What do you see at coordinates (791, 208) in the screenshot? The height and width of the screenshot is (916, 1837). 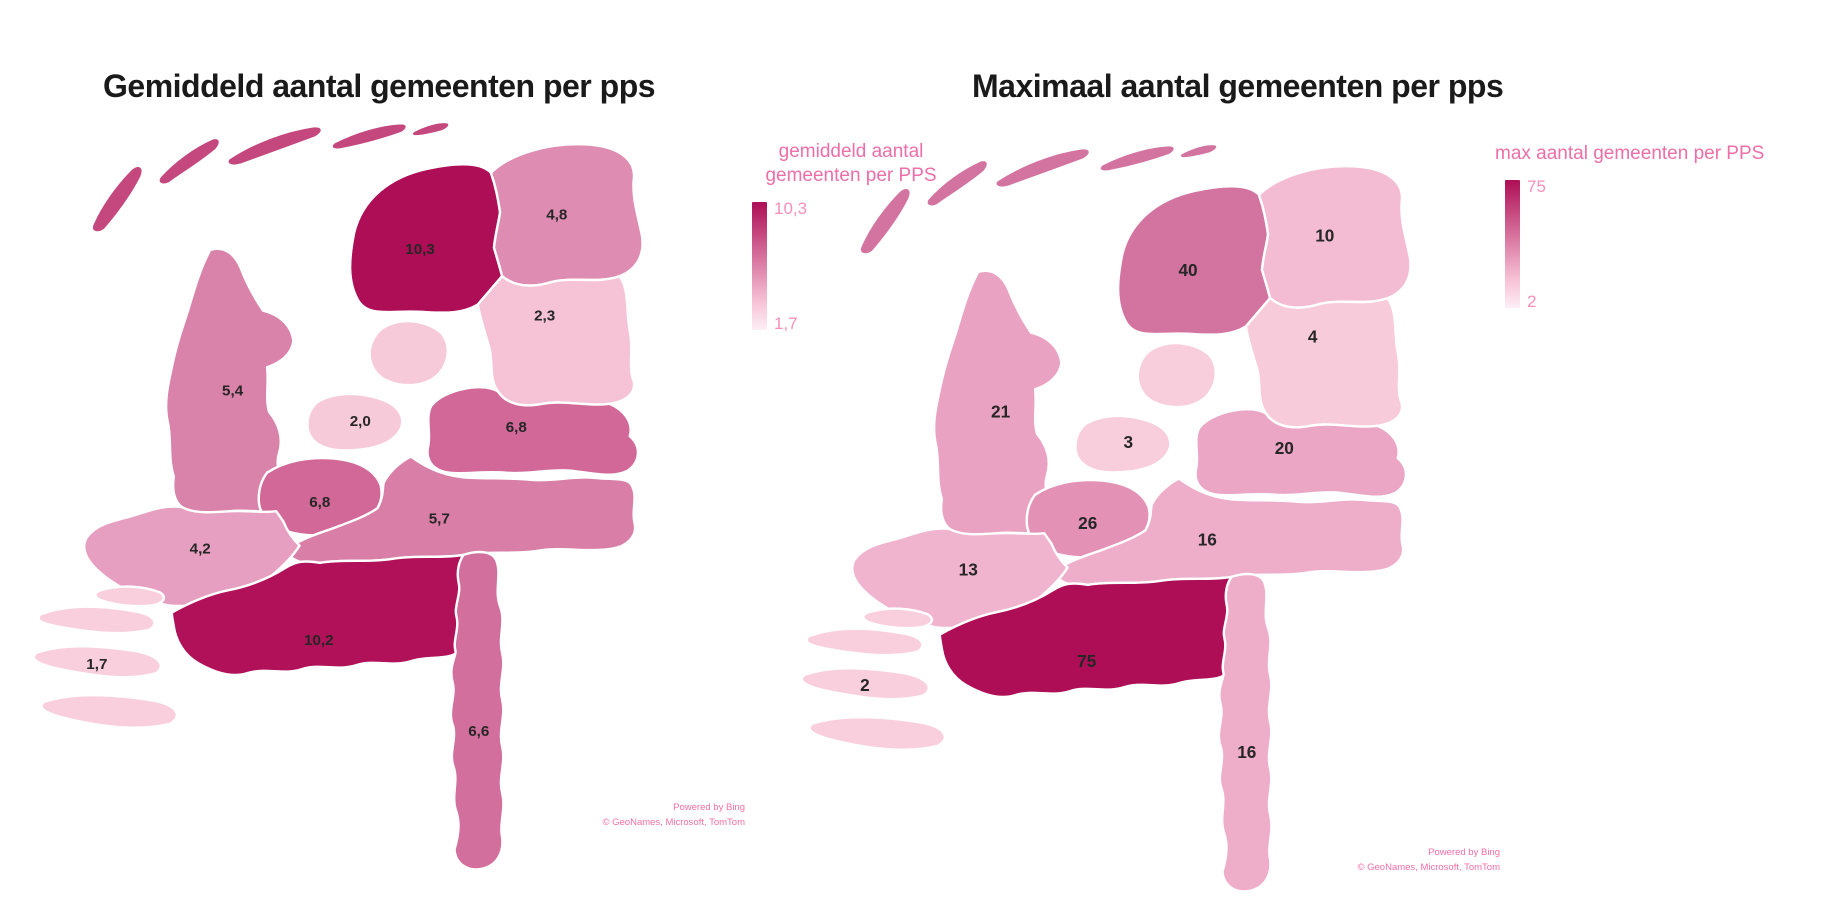 I see `legend-max-label: 10,3` at bounding box center [791, 208].